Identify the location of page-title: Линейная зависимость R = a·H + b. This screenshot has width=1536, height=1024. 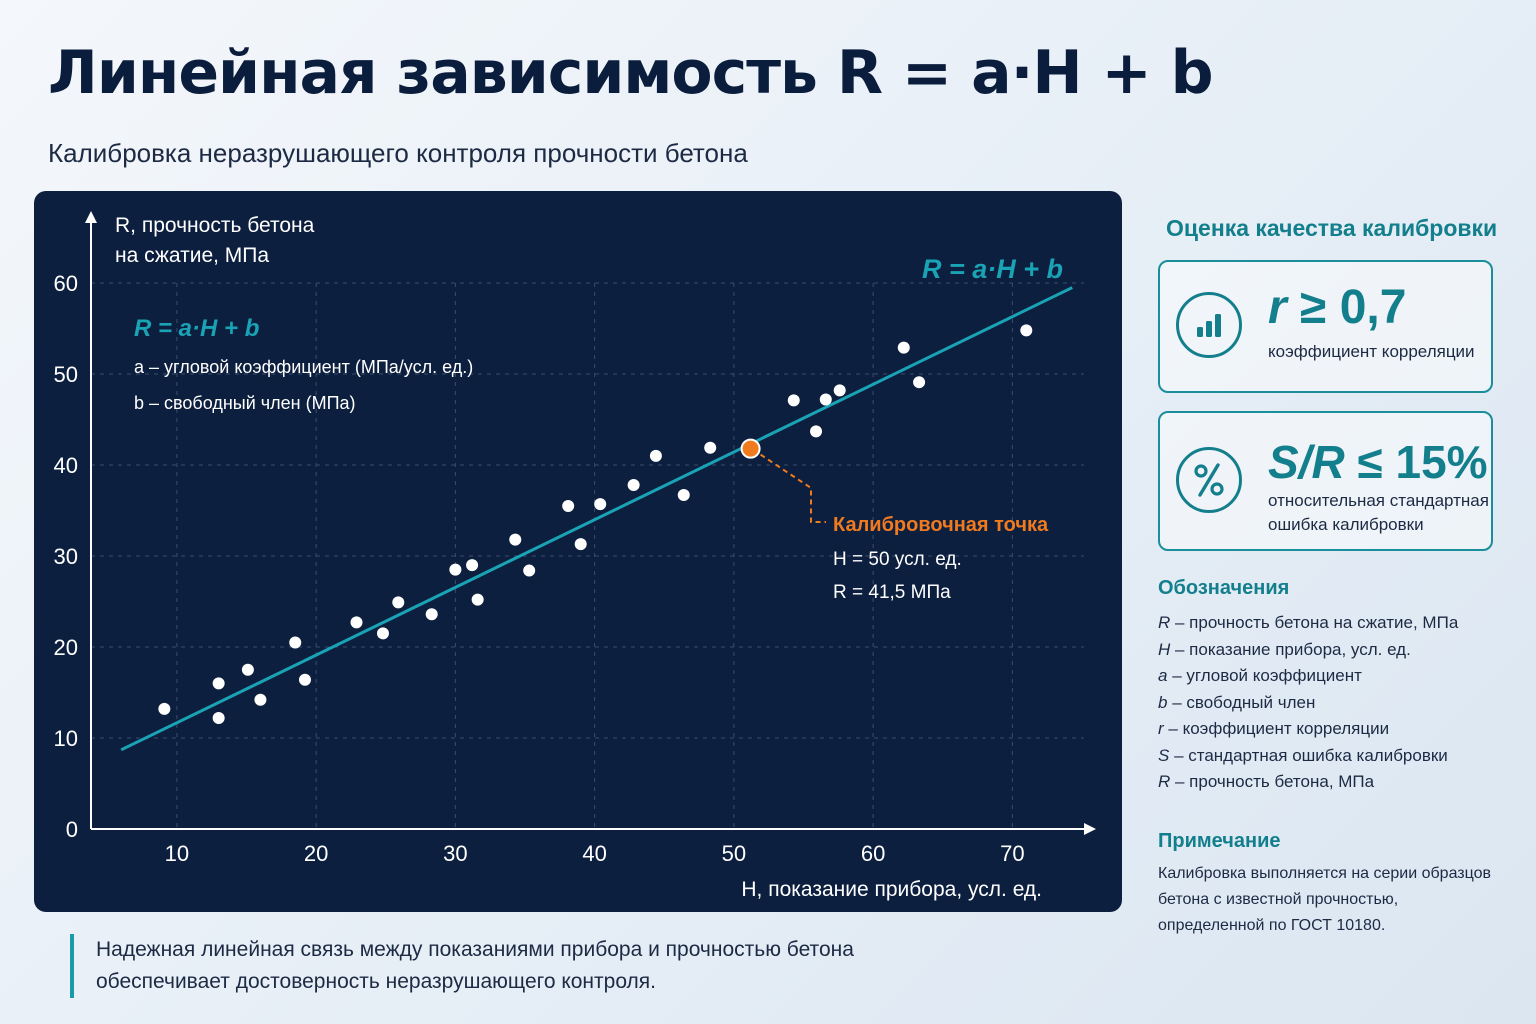
(631, 73).